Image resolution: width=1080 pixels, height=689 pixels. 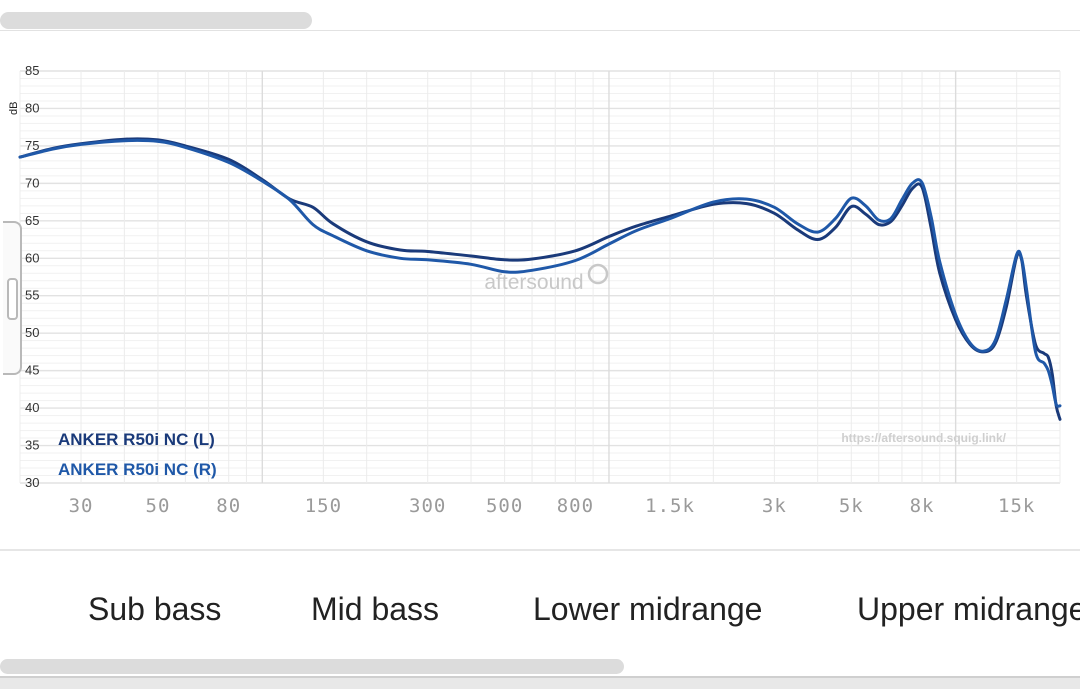 What do you see at coordinates (312, 666) in the screenshot?
I see `bottom-scrollbar-thumb` at bounding box center [312, 666].